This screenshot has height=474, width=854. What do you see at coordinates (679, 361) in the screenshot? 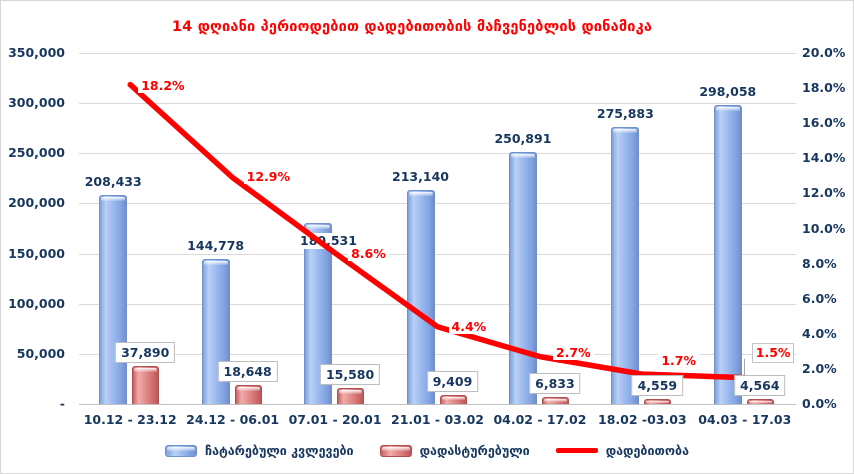
I see `positivity-value-label: 1.7%` at bounding box center [679, 361].